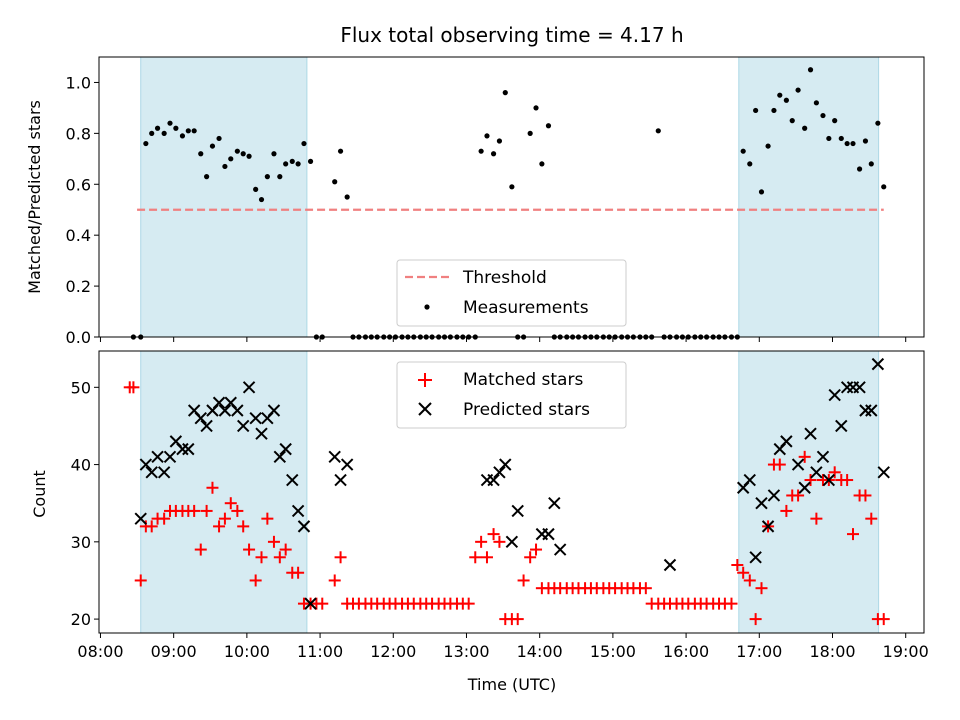 The image size is (960, 720). What do you see at coordinates (78, 82) in the screenshot?
I see `top-y-tick-label: 1.0` at bounding box center [78, 82].